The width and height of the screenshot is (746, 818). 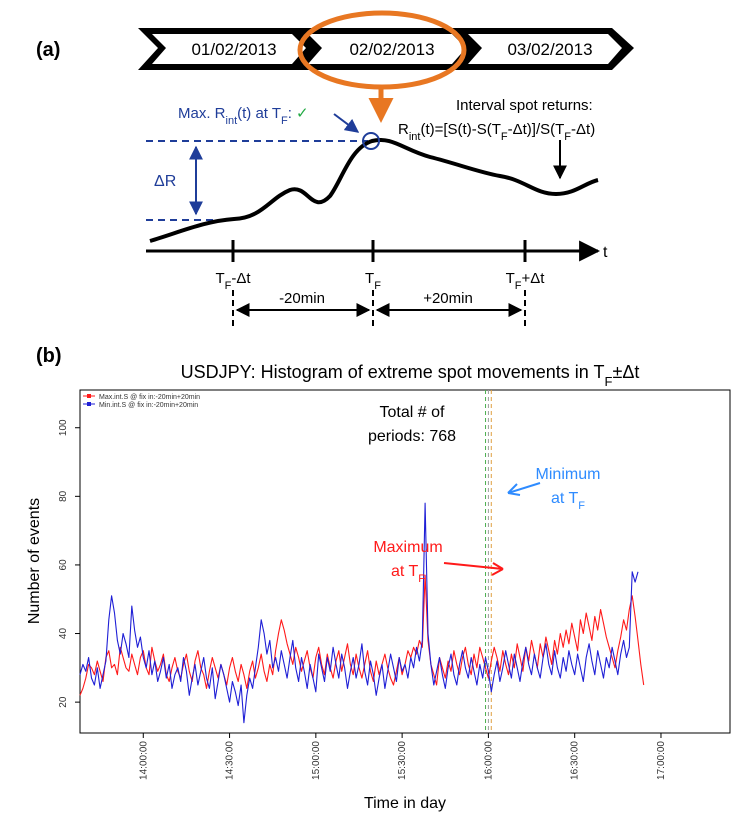 I want to click on chevron-2-face, so click(x=387, y=49).